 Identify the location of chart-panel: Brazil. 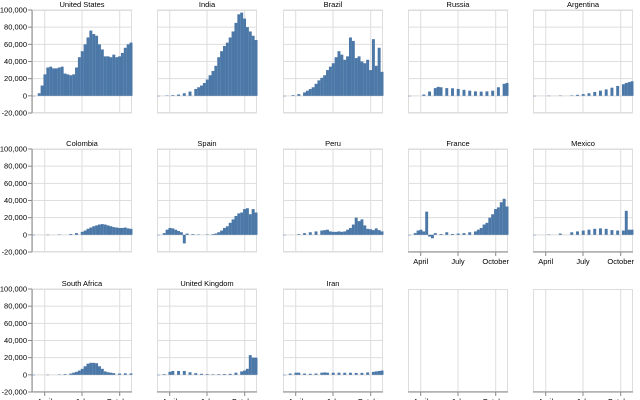
(333, 57).